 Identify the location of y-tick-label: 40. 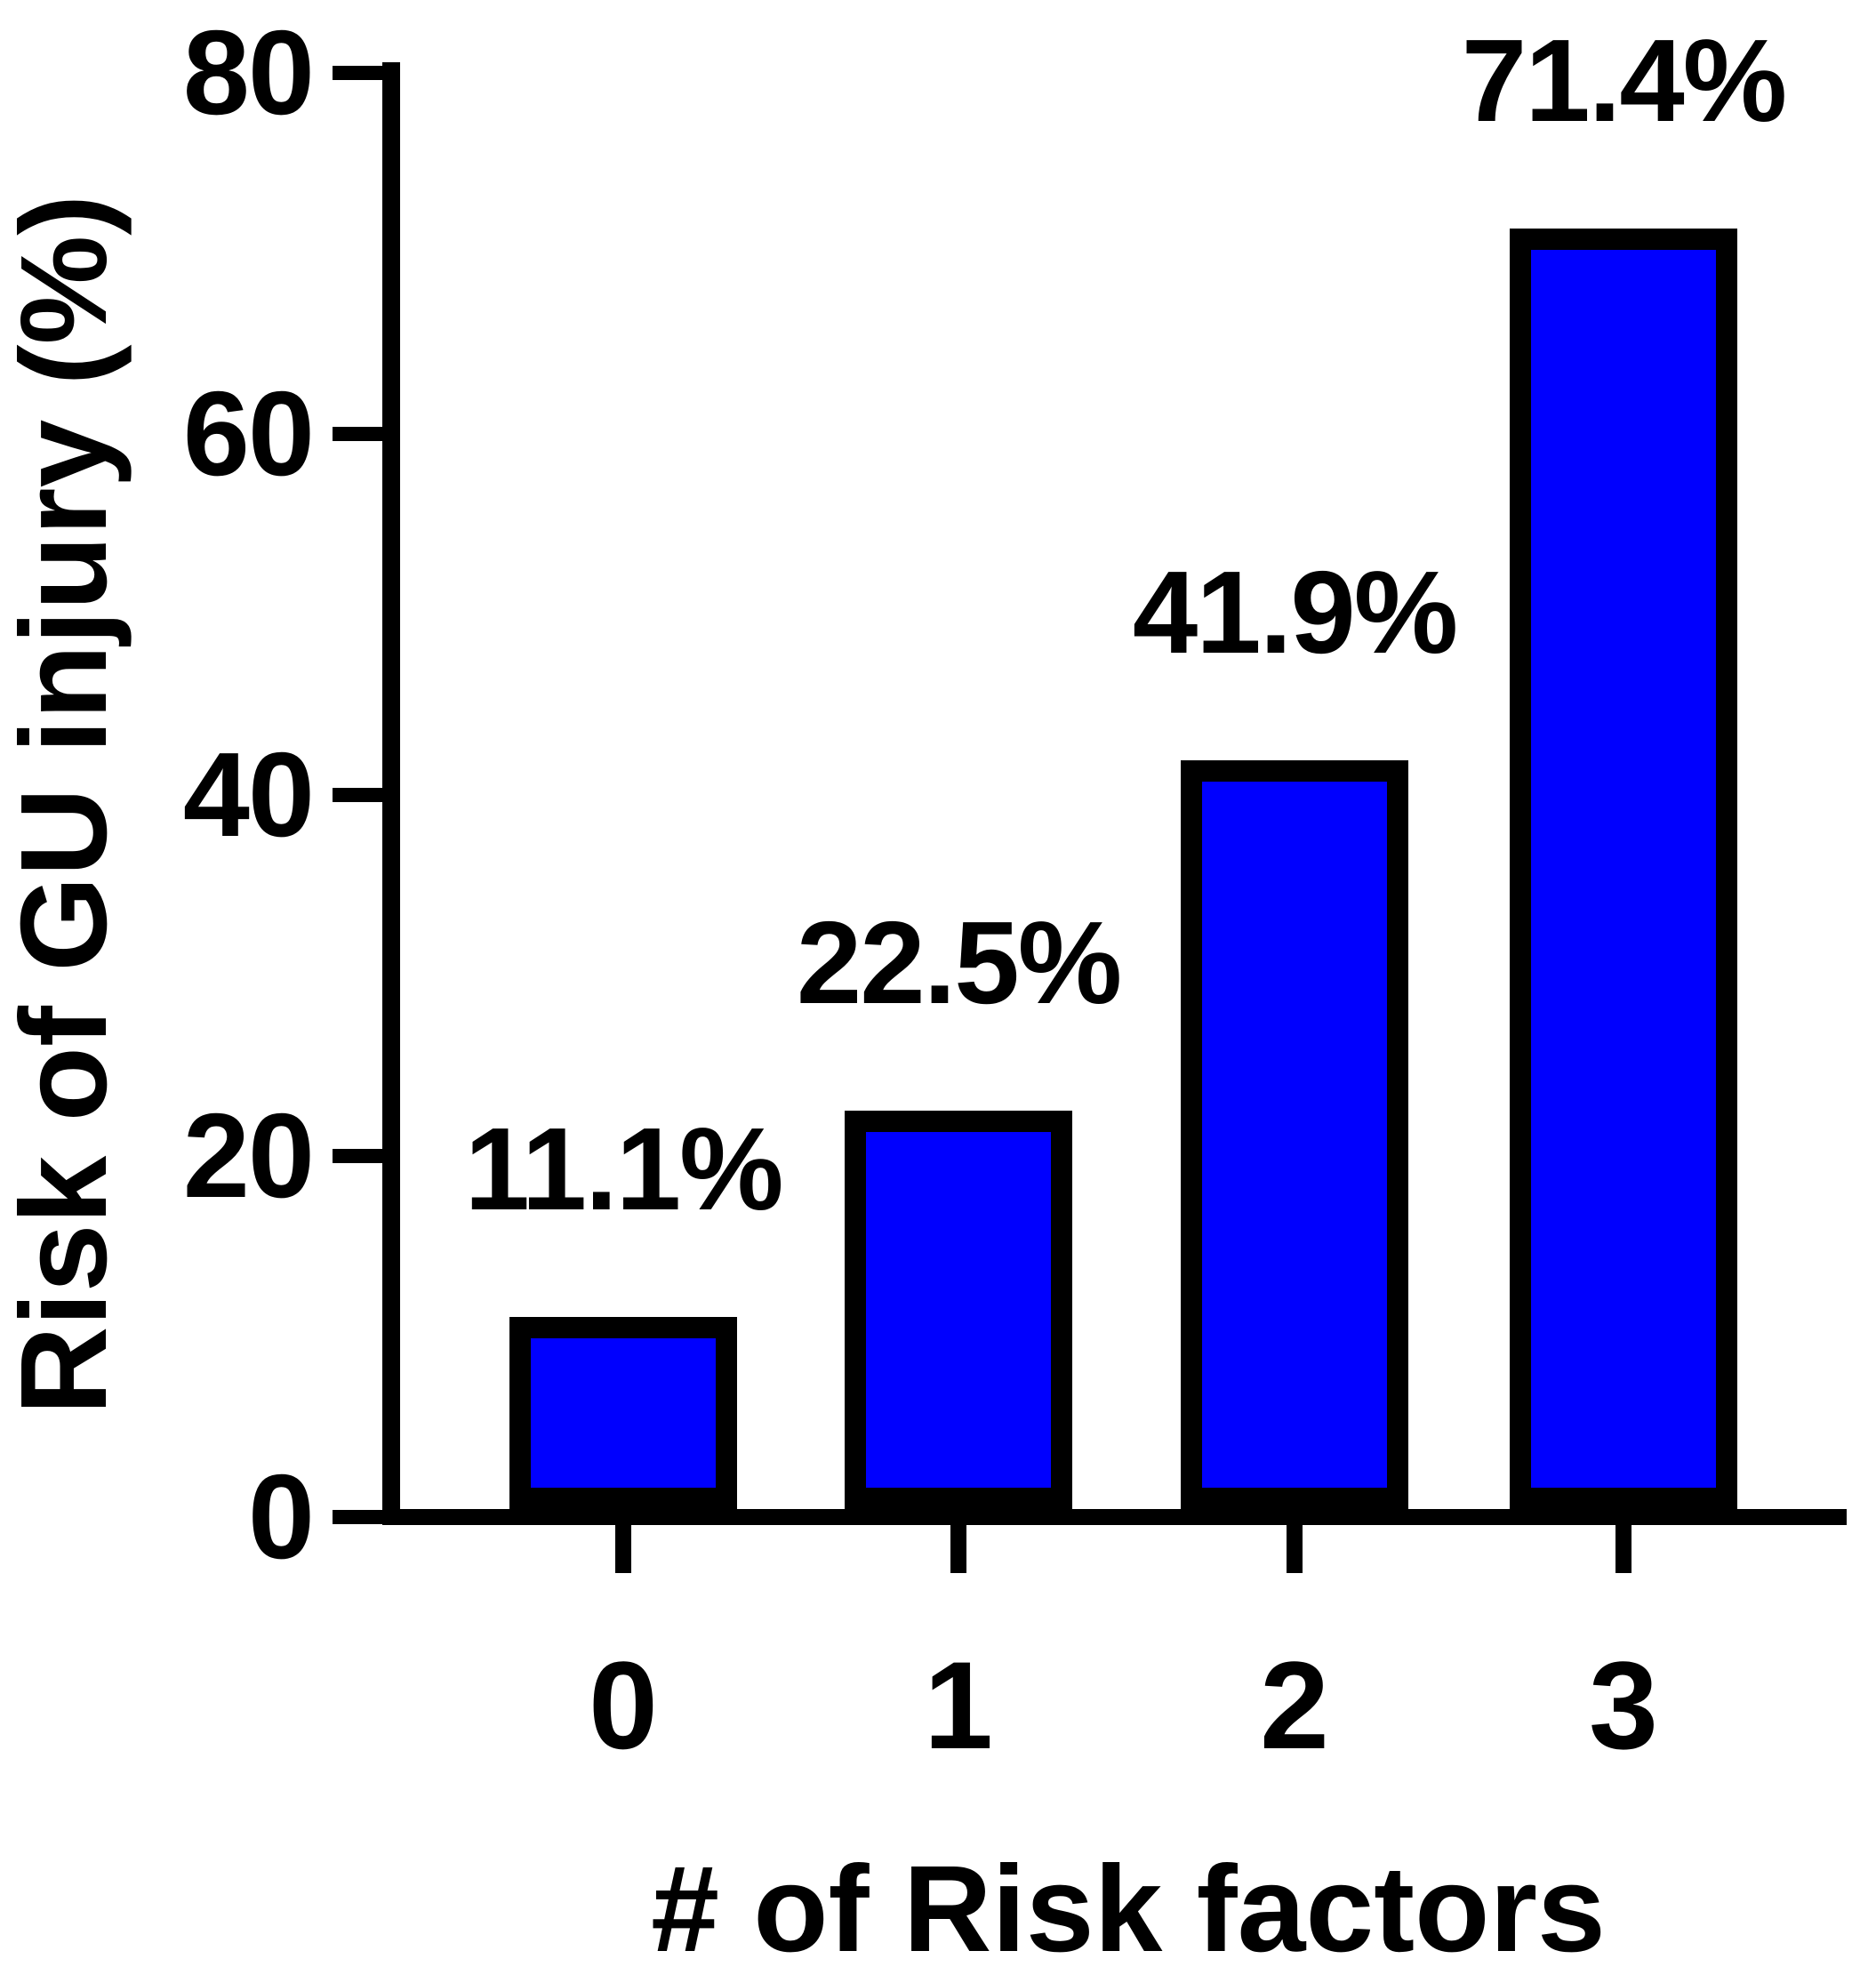
(248, 795).